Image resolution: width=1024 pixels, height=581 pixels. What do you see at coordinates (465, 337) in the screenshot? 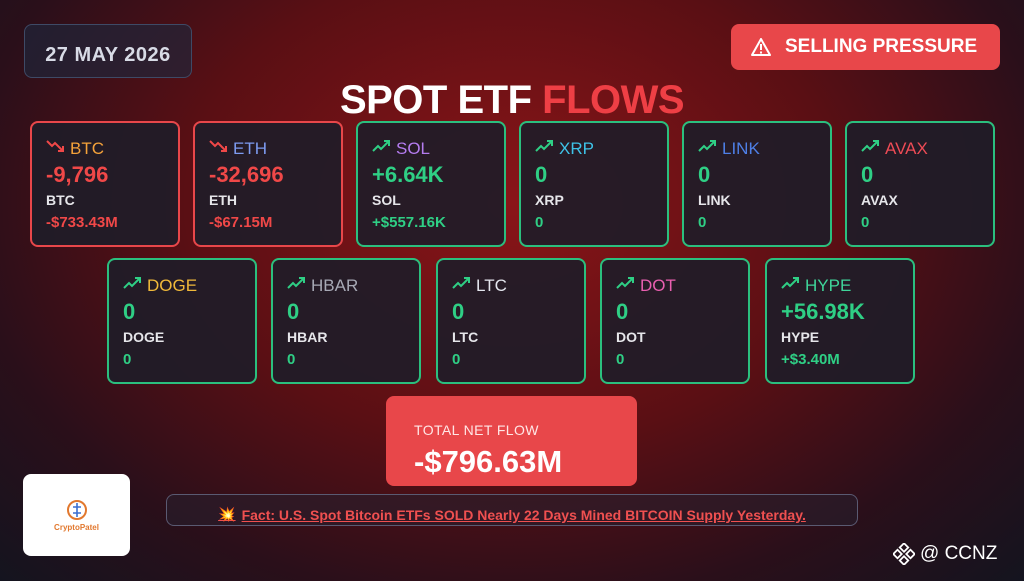
I see `asset-unit: LTC` at bounding box center [465, 337].